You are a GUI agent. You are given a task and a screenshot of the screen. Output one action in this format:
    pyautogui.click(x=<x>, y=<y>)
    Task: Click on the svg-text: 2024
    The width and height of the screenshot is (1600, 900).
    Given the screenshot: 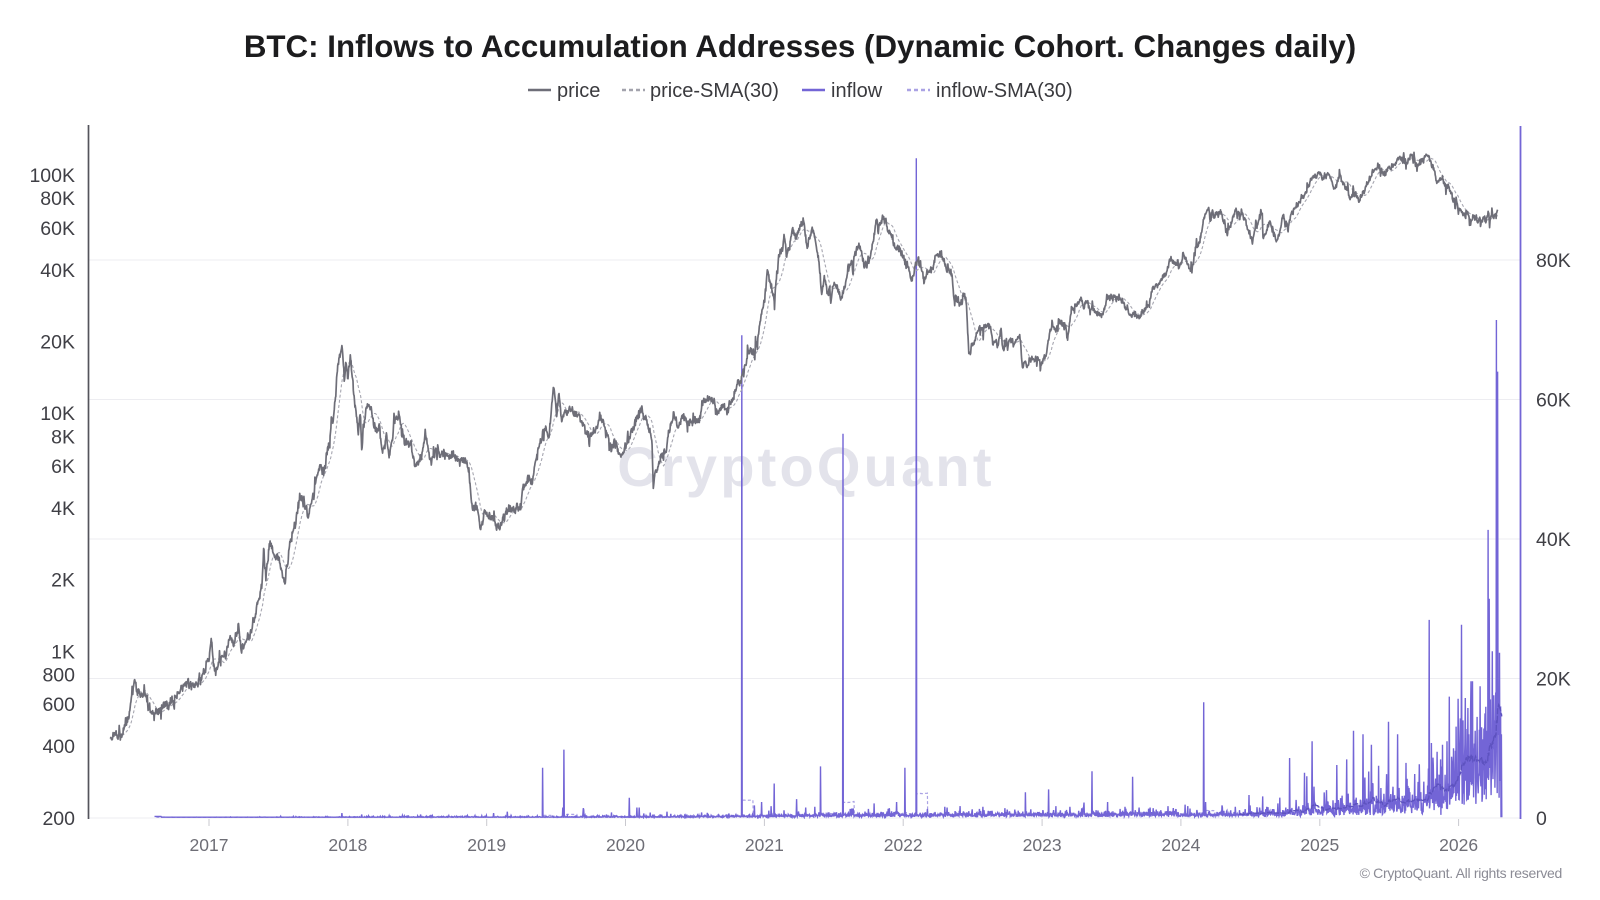 What is the action you would take?
    pyautogui.click(x=1180, y=845)
    